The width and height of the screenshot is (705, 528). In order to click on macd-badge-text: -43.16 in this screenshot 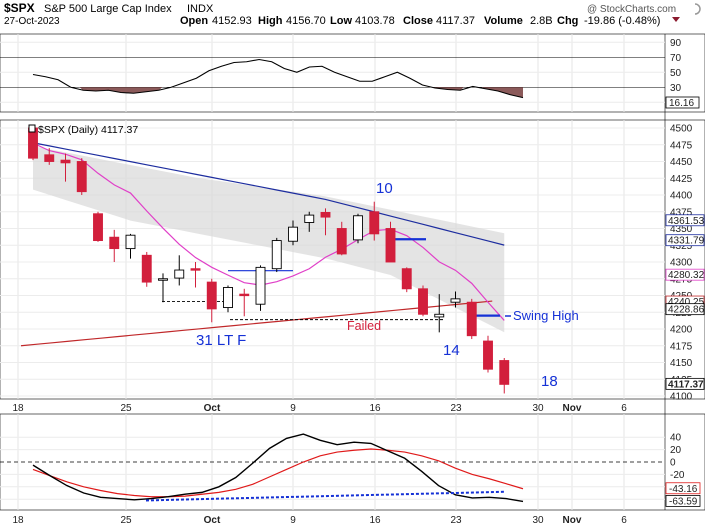, I will do `click(683, 489)`.